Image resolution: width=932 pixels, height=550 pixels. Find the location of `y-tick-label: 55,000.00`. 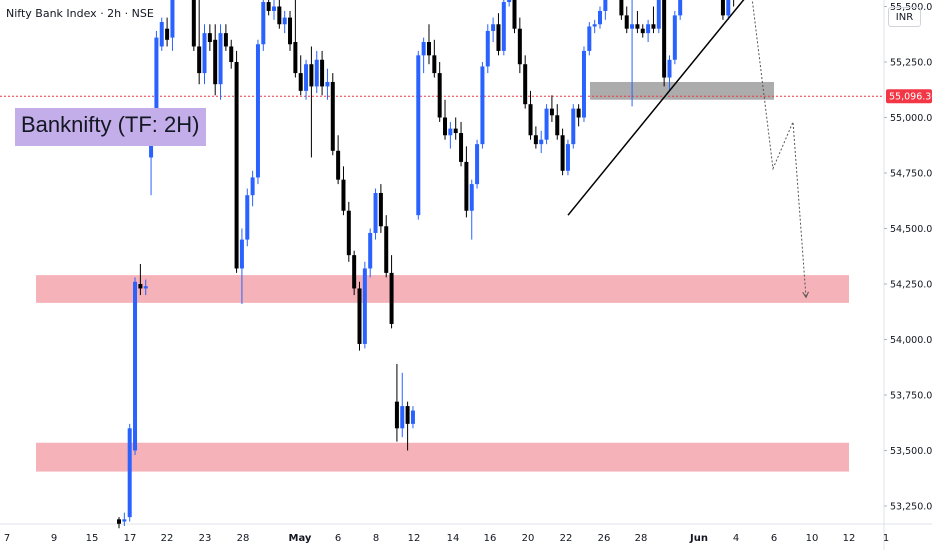

y-tick-label: 55,000.00 is located at coordinates (911, 118).